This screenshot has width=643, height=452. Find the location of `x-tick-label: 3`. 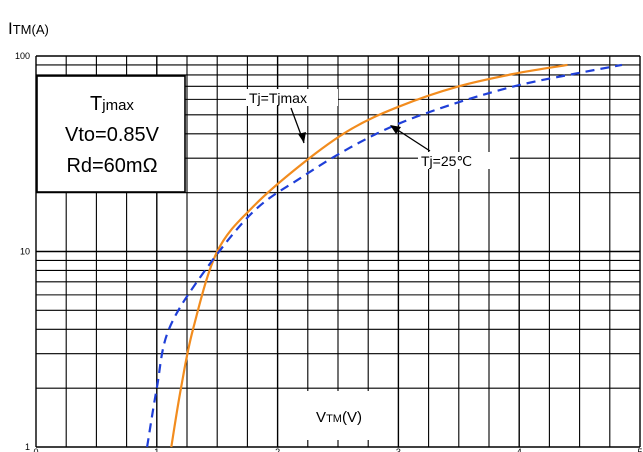

x-tick-label: 3 is located at coordinates (398, 449).